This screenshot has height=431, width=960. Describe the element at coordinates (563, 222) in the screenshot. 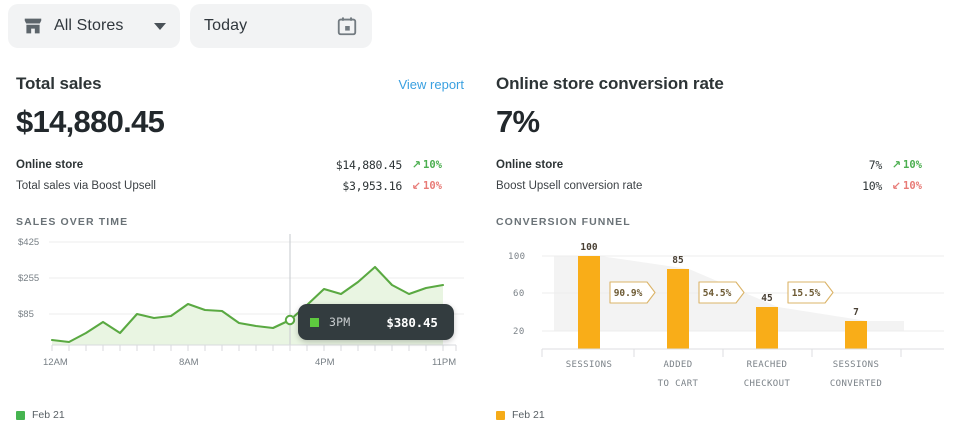

I see `conversion-funnel-label: CONVERSION FUNNEL` at that location.